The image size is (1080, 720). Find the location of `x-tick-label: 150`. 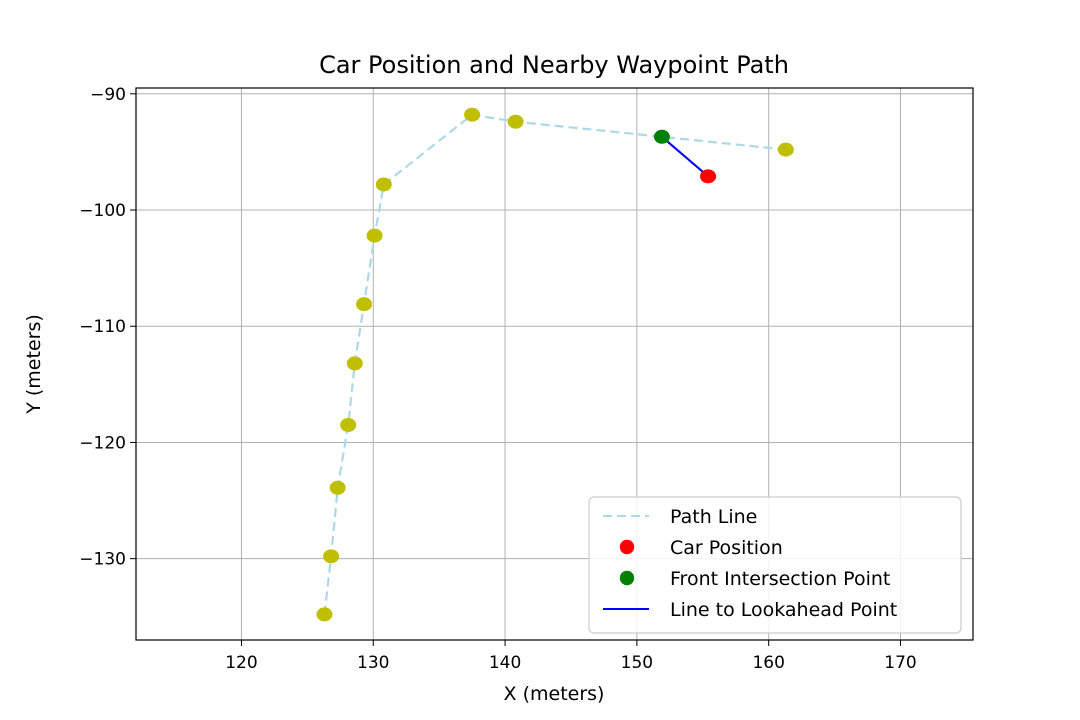

x-tick-label: 150 is located at coordinates (637, 663).